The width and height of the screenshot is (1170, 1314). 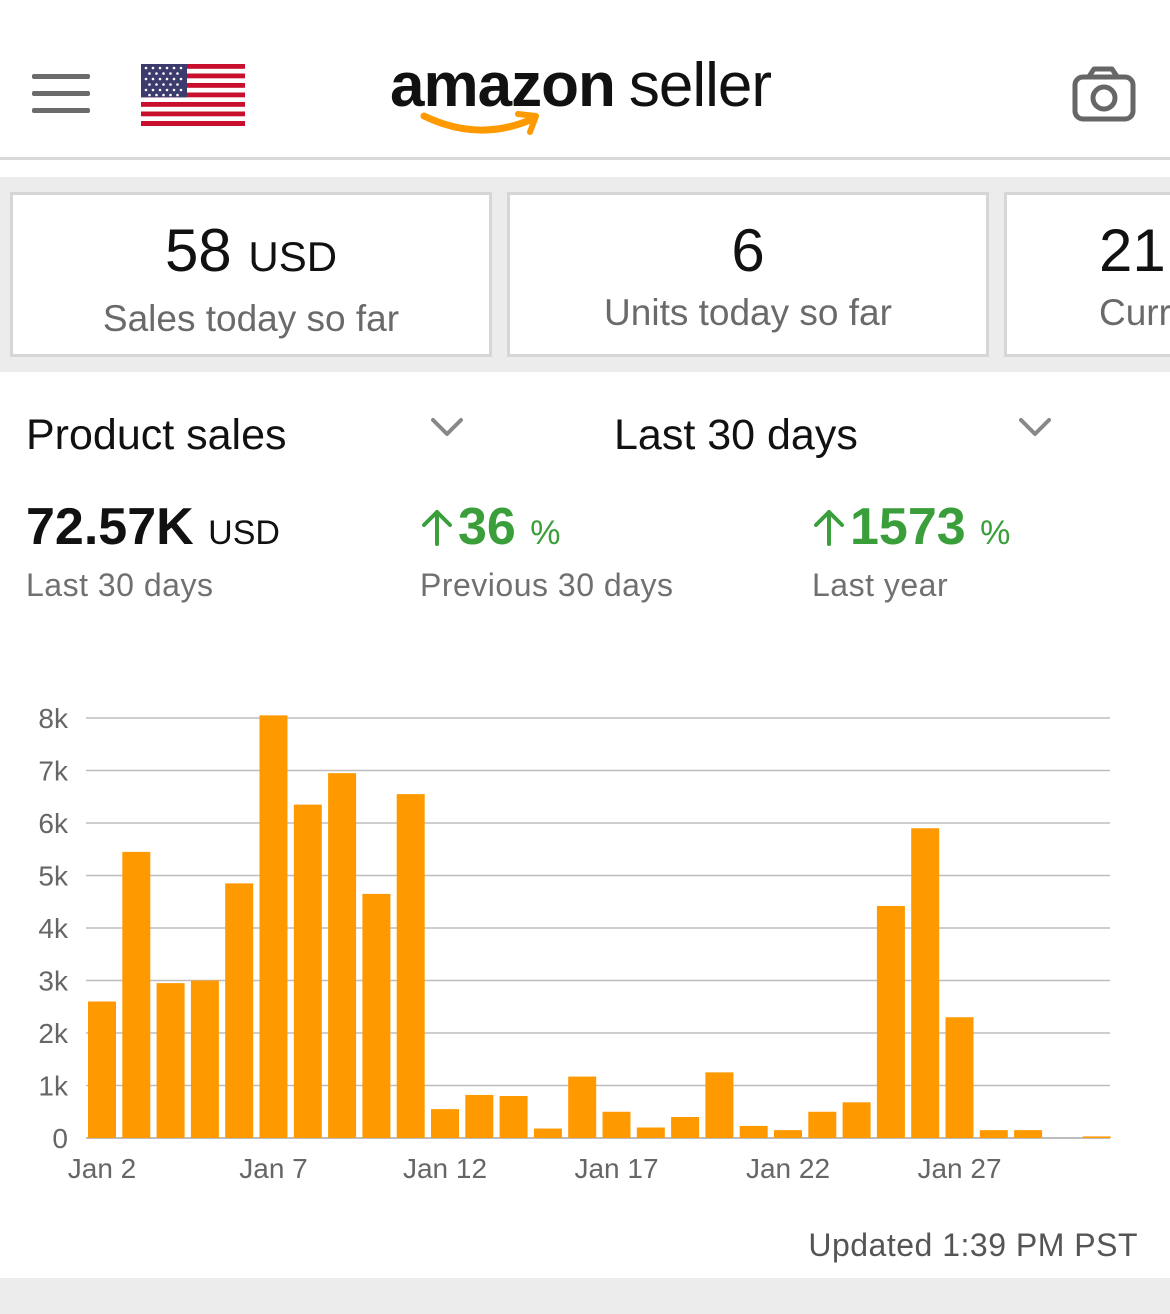 What do you see at coordinates (1087, 274) in the screenshot?
I see `kpi-card-partial: 21. Curr` at bounding box center [1087, 274].